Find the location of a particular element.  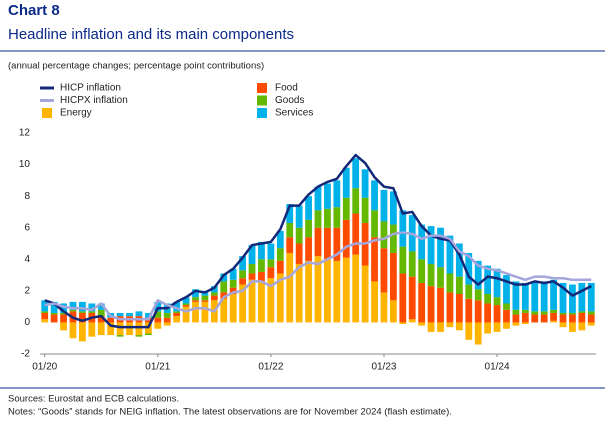

sources: Sources: Eurostat and ECB calculations. is located at coordinates (93, 399).